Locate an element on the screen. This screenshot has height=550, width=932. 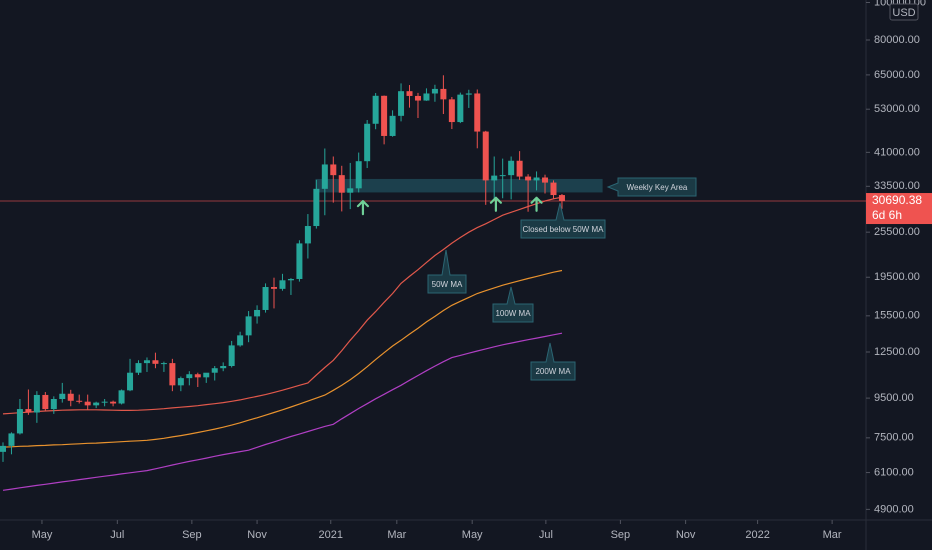
last-price-tag is located at coordinates (899, 209).